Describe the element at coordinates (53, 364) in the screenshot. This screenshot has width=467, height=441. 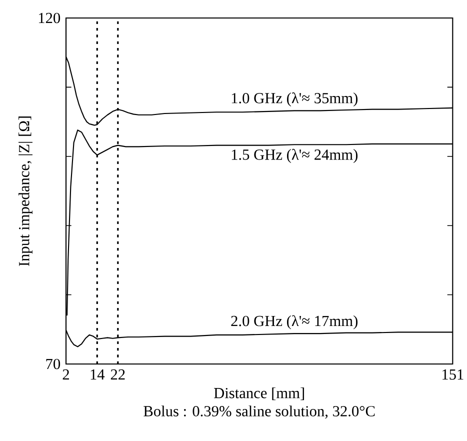
I see `y-tick-label: 70` at that location.